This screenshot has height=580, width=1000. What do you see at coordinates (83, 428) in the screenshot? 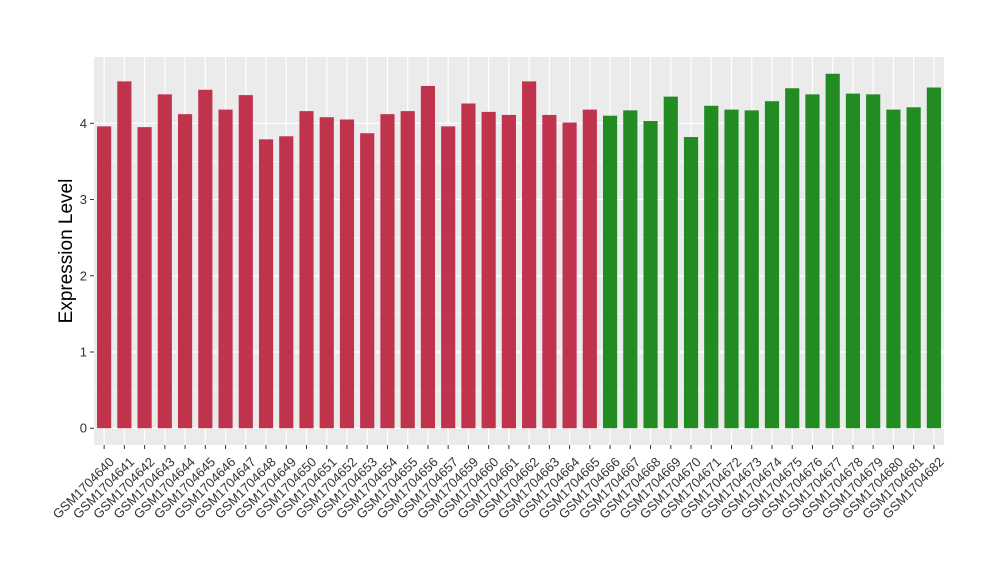
I see `y-tick-label: 0` at bounding box center [83, 428].